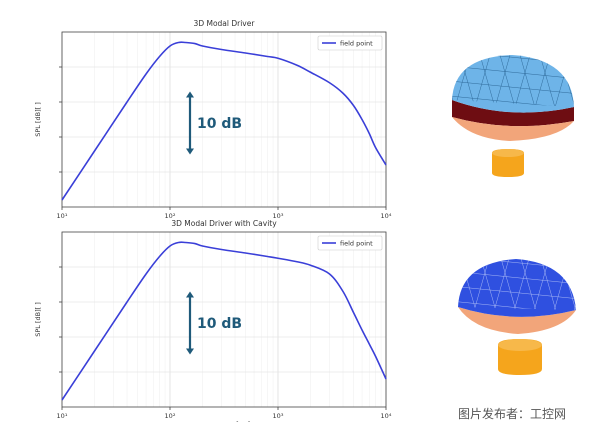  Describe the element at coordinates (224, 223) in the screenshot. I see `chart-title: 3D Modal Driver with Cavity` at that location.